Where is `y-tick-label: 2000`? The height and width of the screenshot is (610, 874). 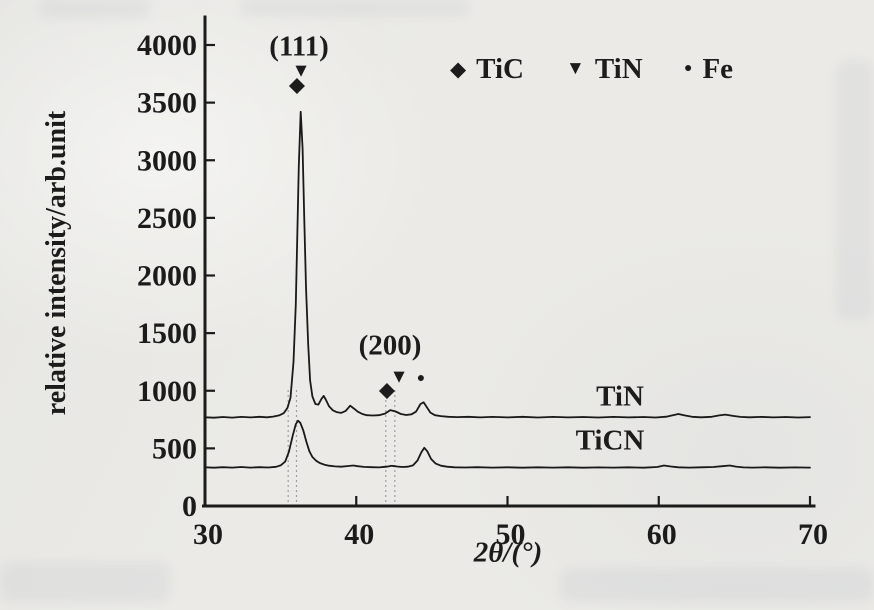
y-tick-label: 2000 is located at coordinates (167, 276).